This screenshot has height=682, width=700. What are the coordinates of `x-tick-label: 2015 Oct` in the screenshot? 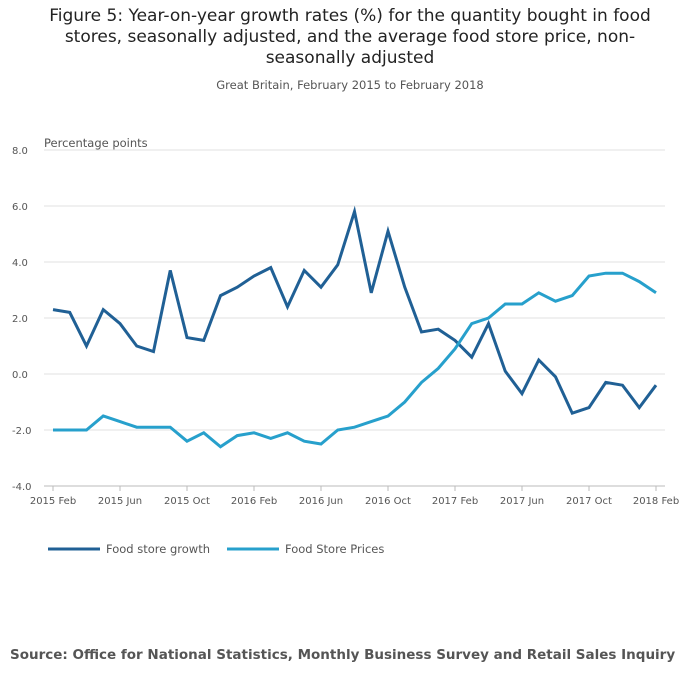 It's located at (187, 501).